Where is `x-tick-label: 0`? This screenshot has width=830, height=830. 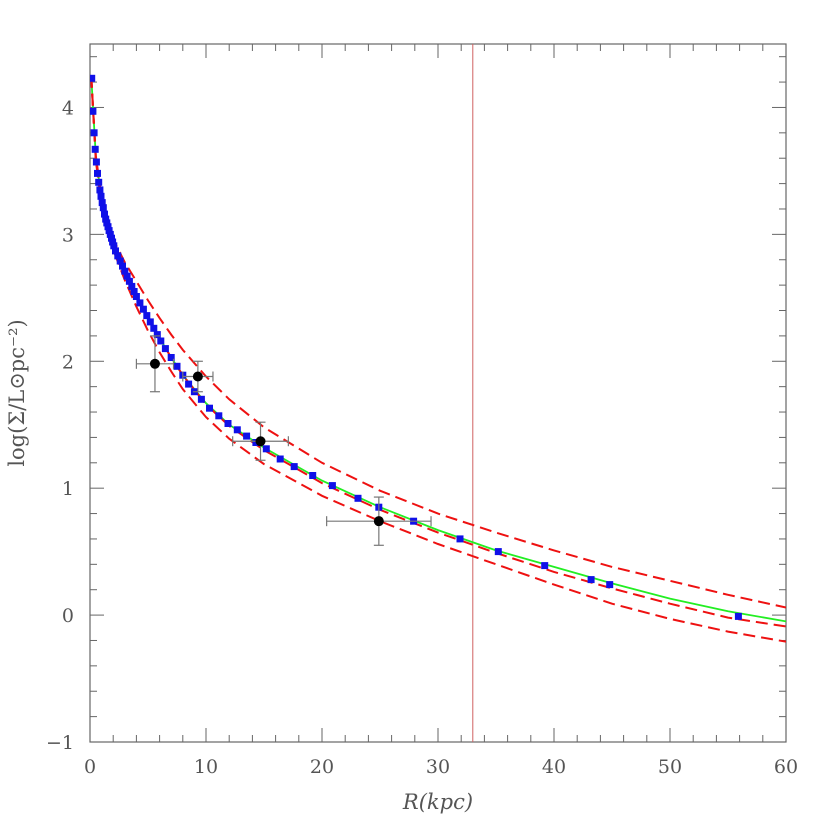 x-tick-label: 0 is located at coordinates (90, 767).